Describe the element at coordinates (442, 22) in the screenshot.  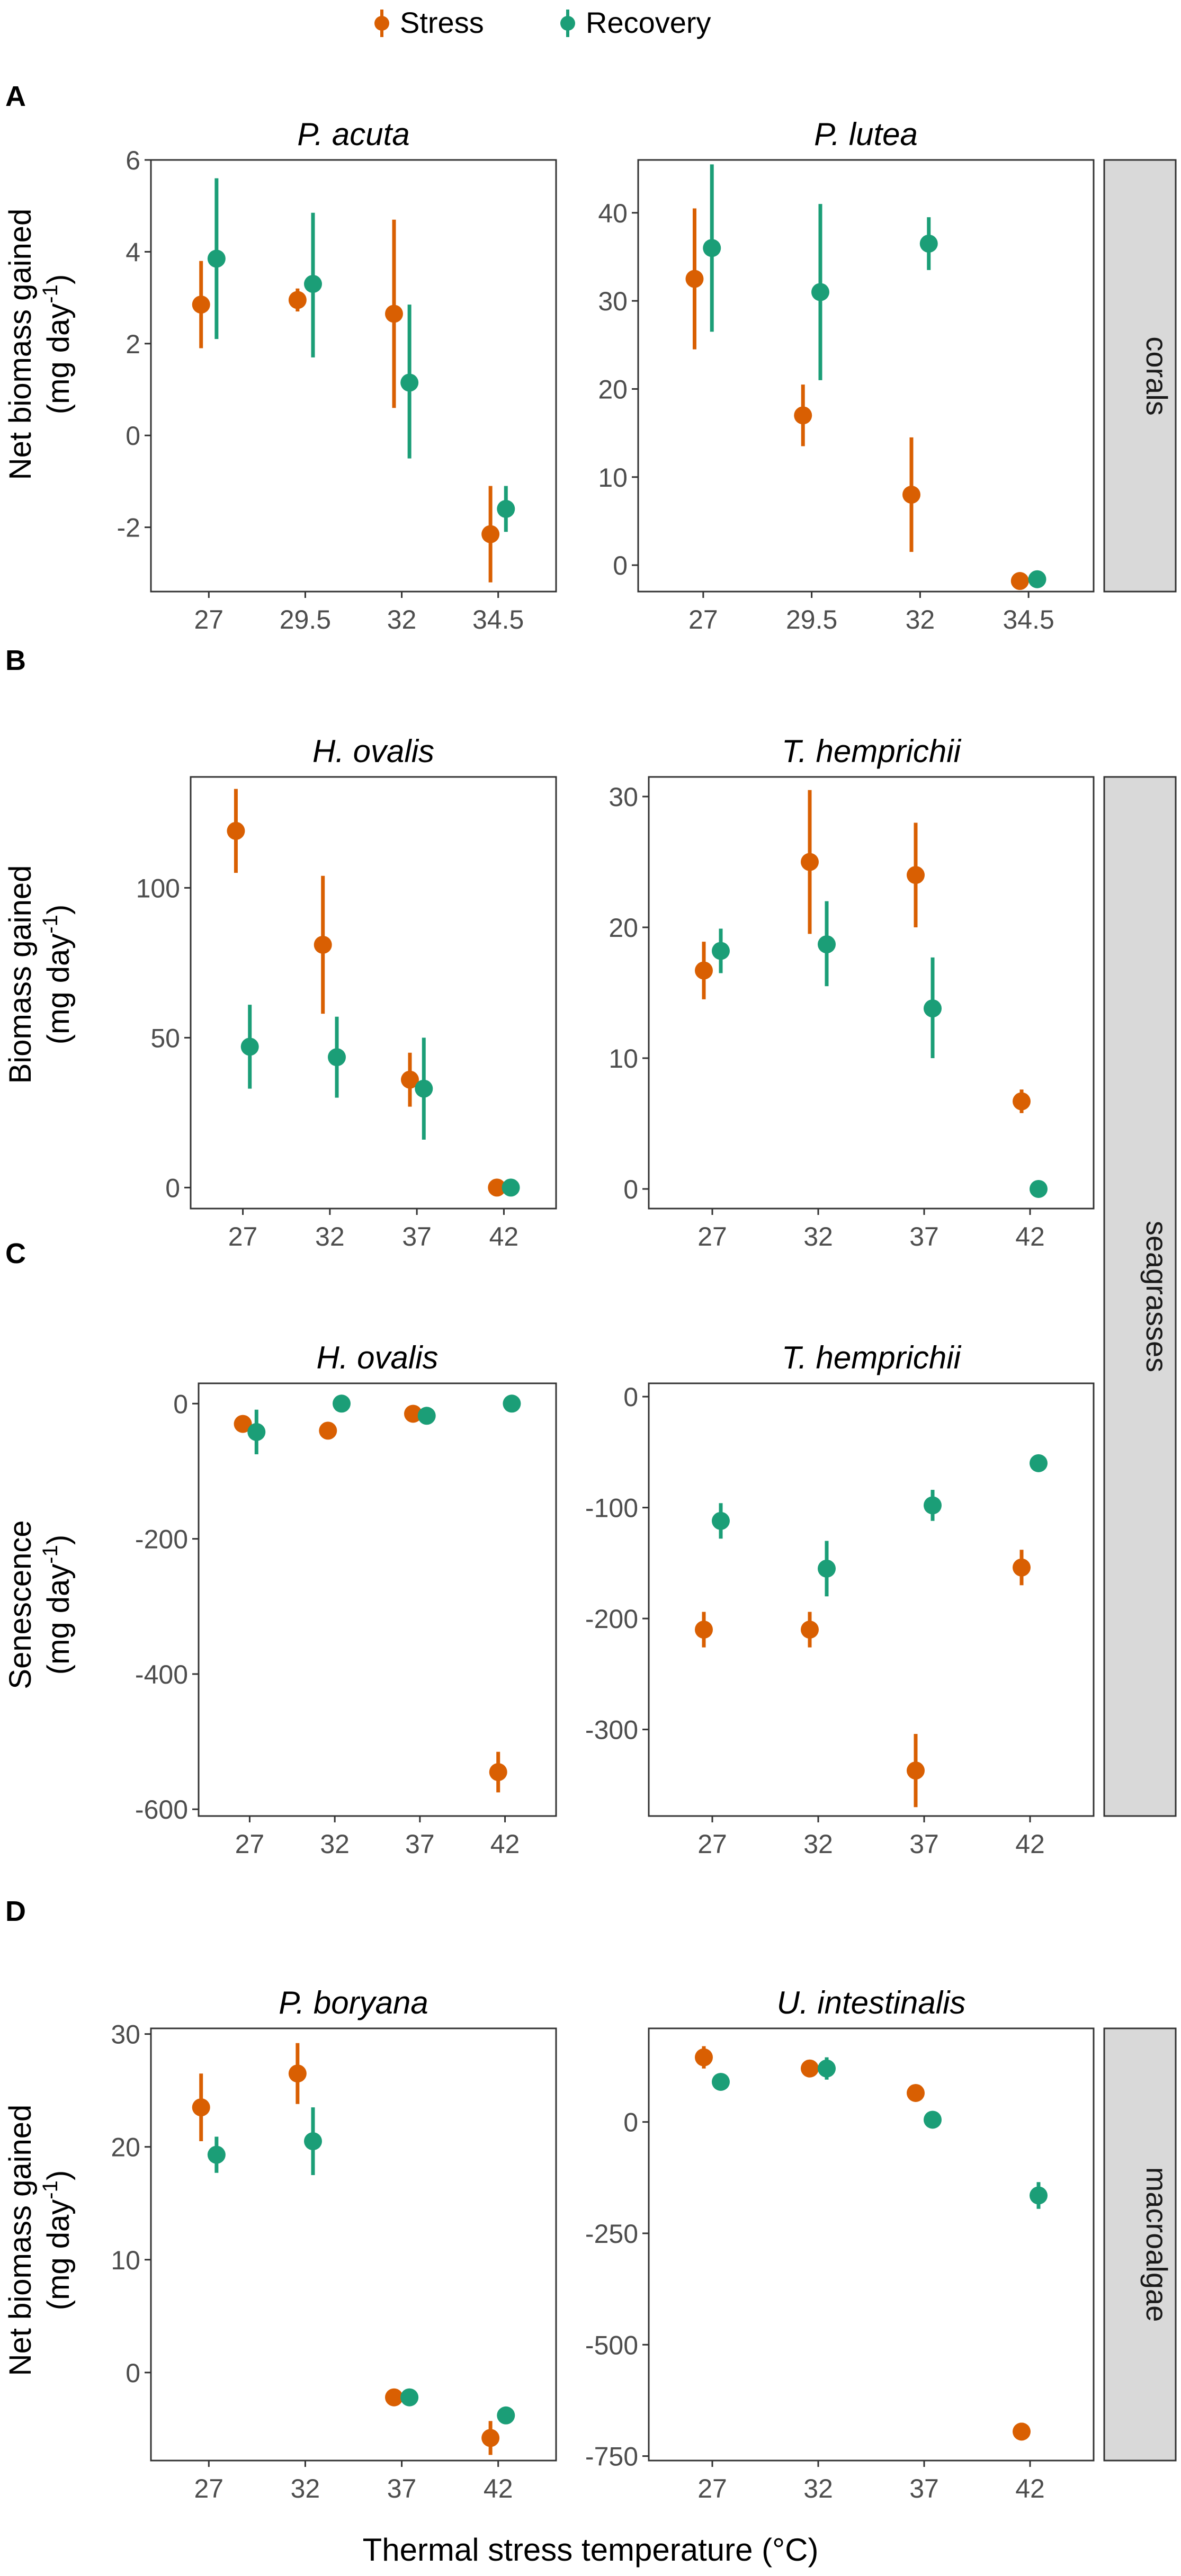
I see `legend-stress-label: Stress` at that location.